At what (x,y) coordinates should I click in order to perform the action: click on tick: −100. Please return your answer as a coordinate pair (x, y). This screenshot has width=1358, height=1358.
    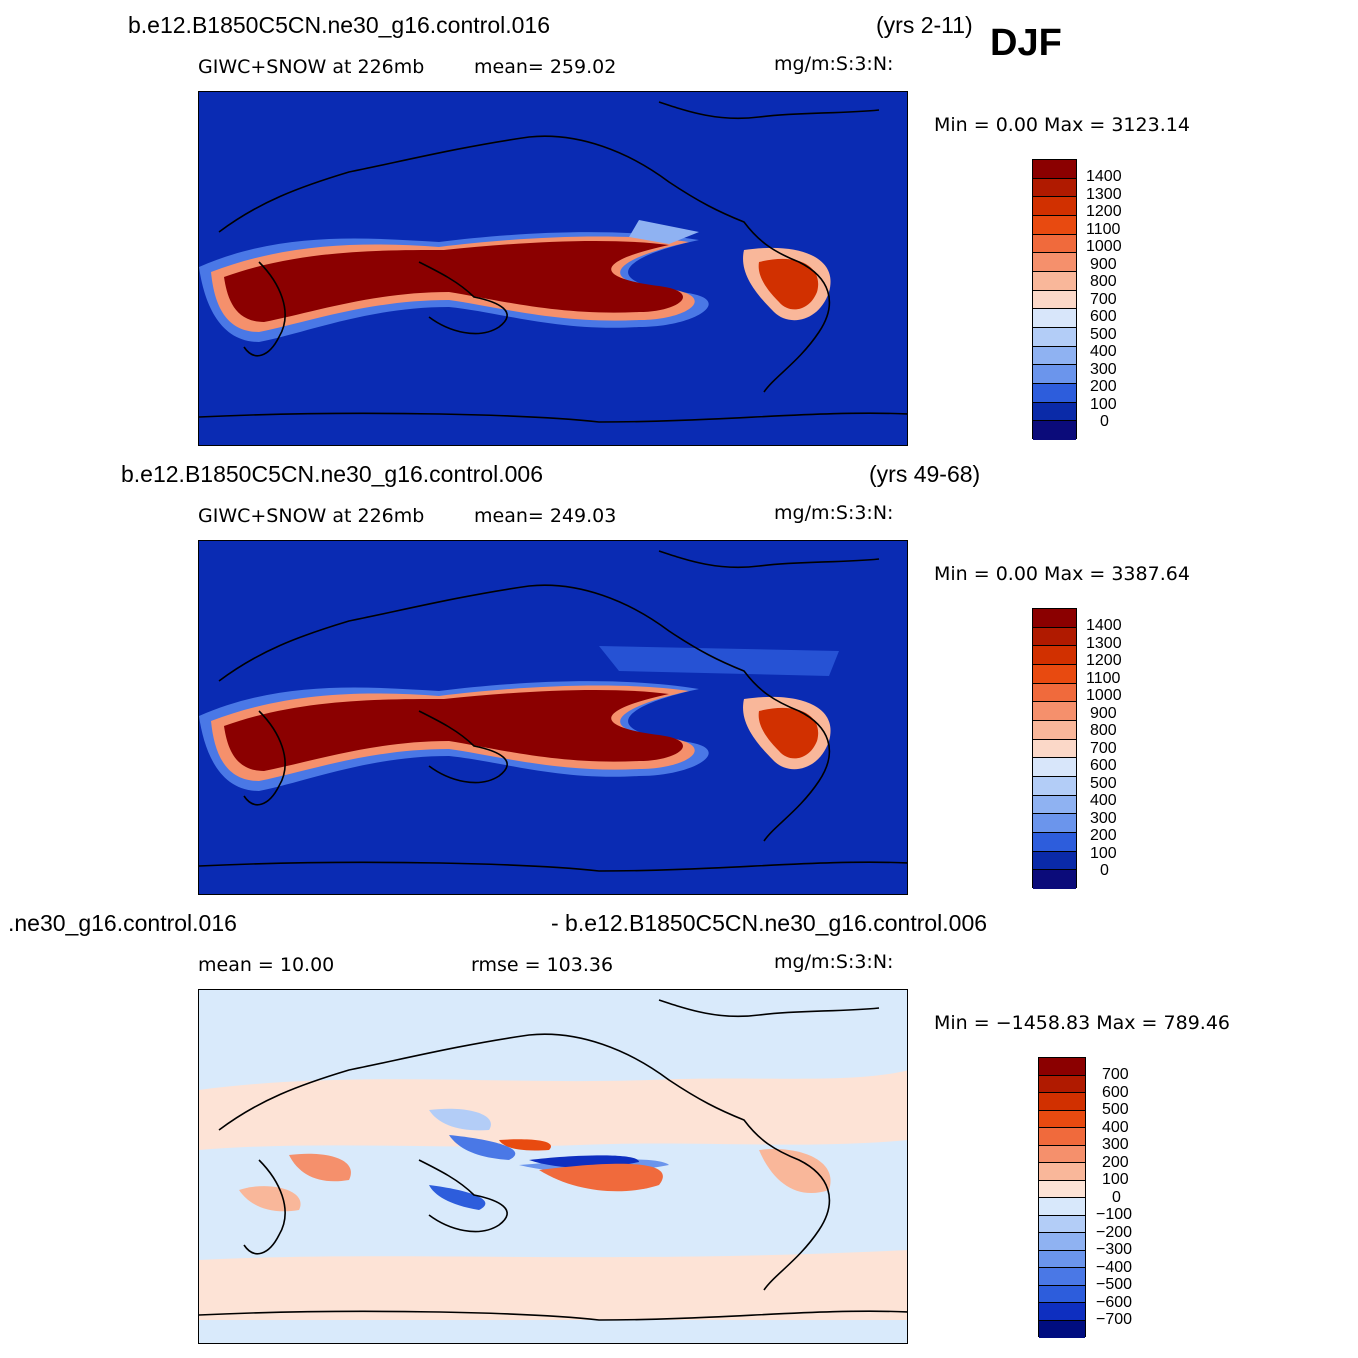
    Looking at the image, I should click on (1114, 1214).